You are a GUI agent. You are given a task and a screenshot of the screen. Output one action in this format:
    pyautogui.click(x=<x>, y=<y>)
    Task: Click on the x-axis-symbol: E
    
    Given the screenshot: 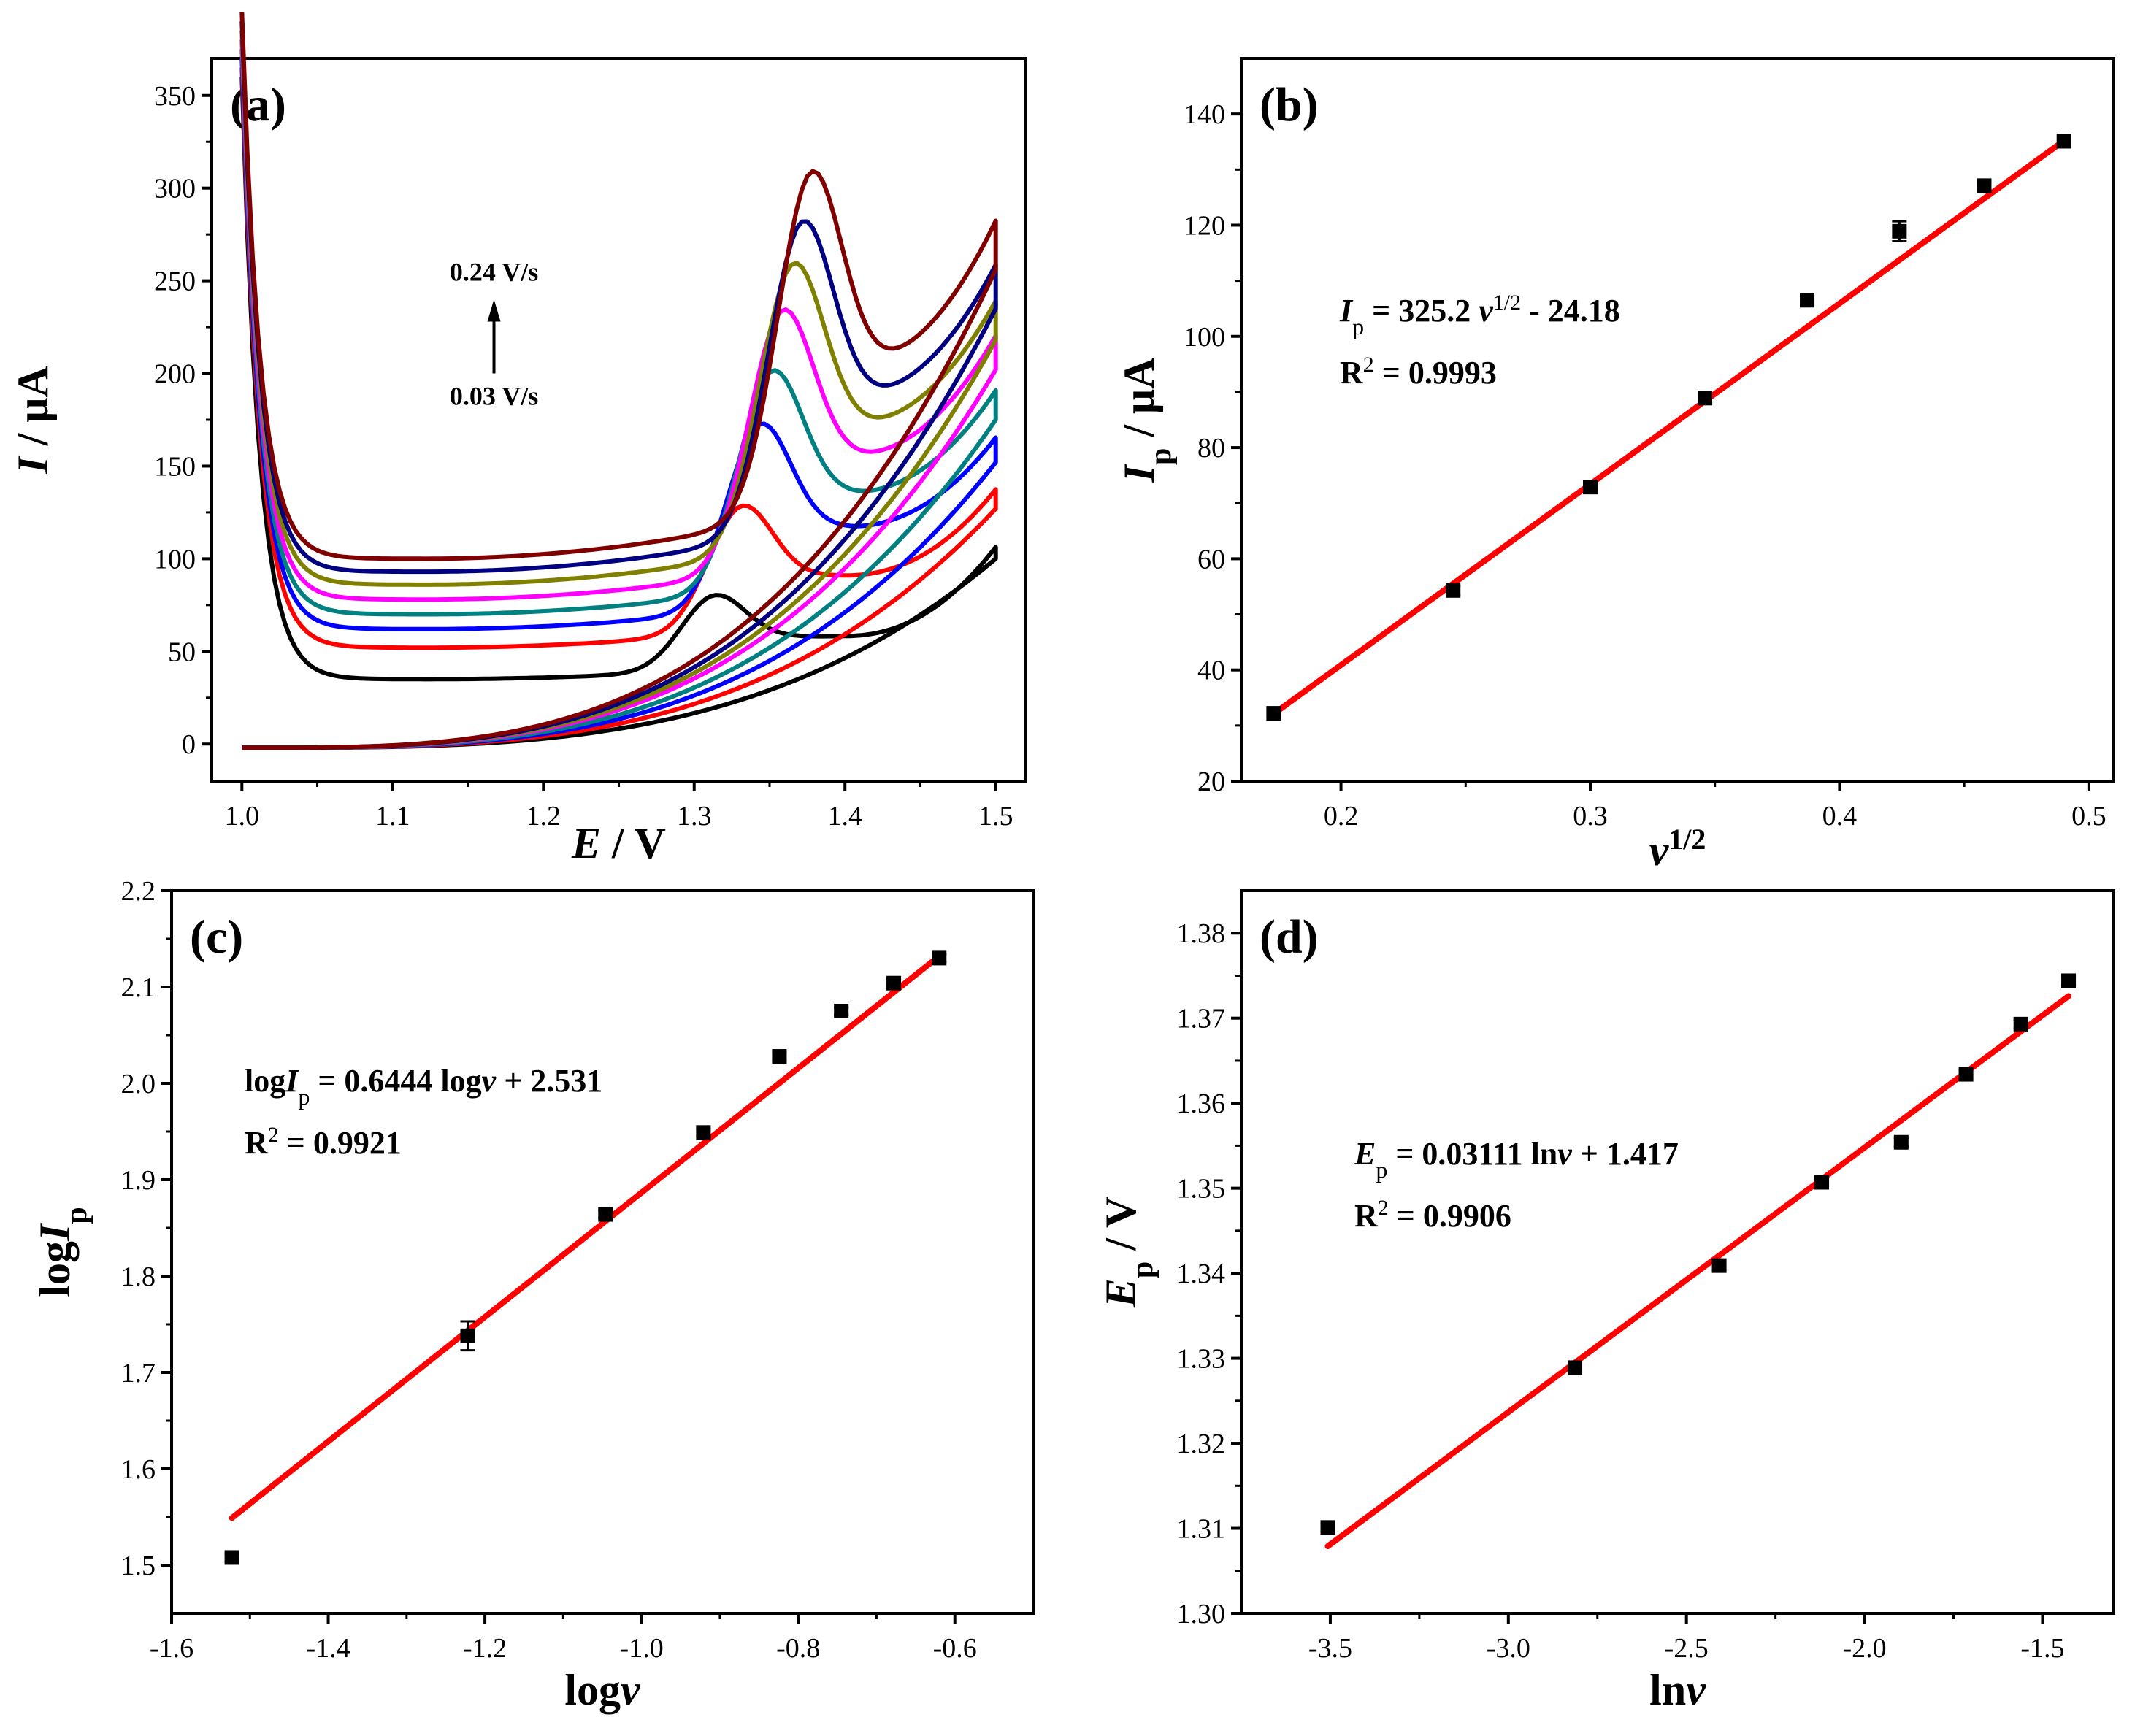 What is the action you would take?
    pyautogui.click(x=586, y=843)
    